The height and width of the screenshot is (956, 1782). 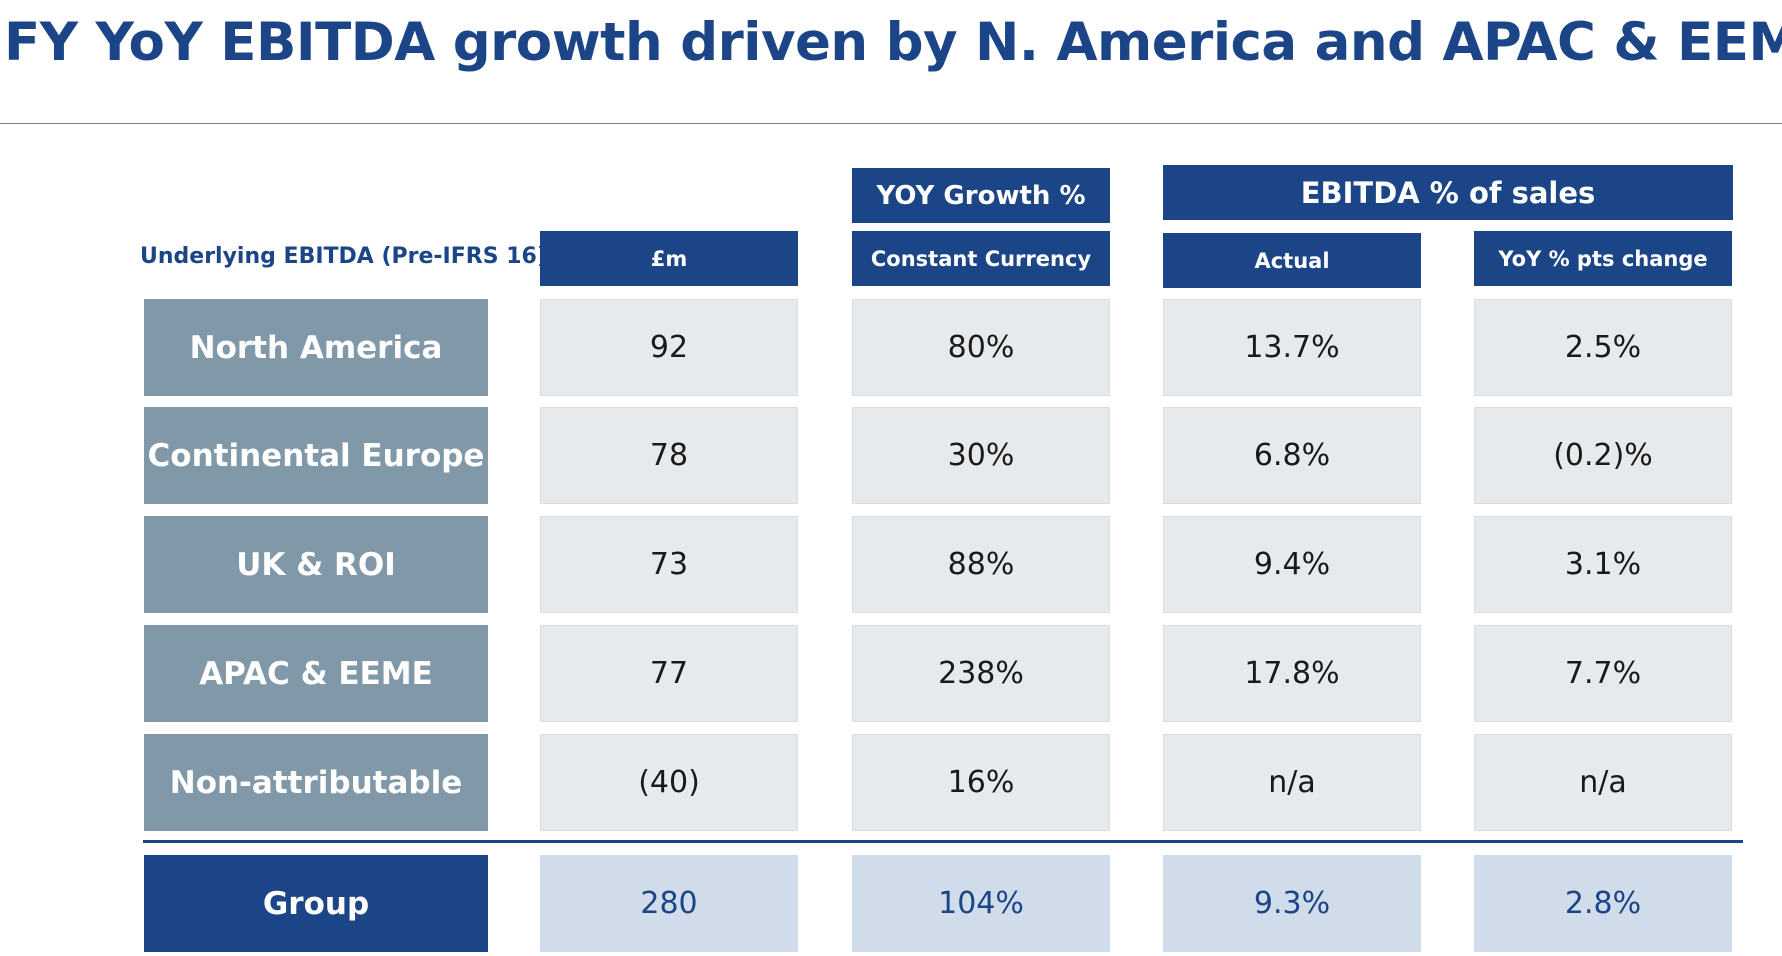 I want to click on total-cell: 280, so click(x=669, y=903).